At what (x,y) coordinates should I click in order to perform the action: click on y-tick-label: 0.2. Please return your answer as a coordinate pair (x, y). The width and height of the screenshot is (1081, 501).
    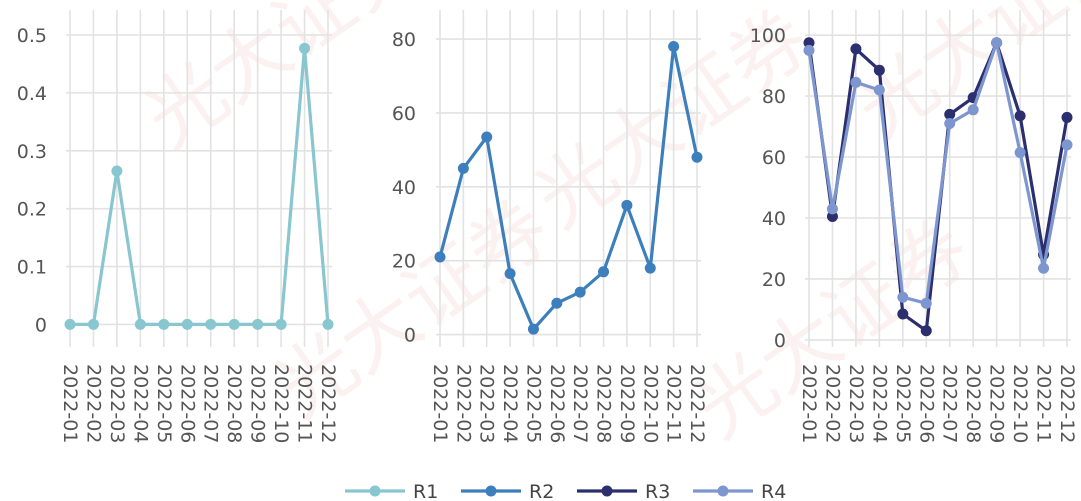
    Looking at the image, I should click on (32, 210).